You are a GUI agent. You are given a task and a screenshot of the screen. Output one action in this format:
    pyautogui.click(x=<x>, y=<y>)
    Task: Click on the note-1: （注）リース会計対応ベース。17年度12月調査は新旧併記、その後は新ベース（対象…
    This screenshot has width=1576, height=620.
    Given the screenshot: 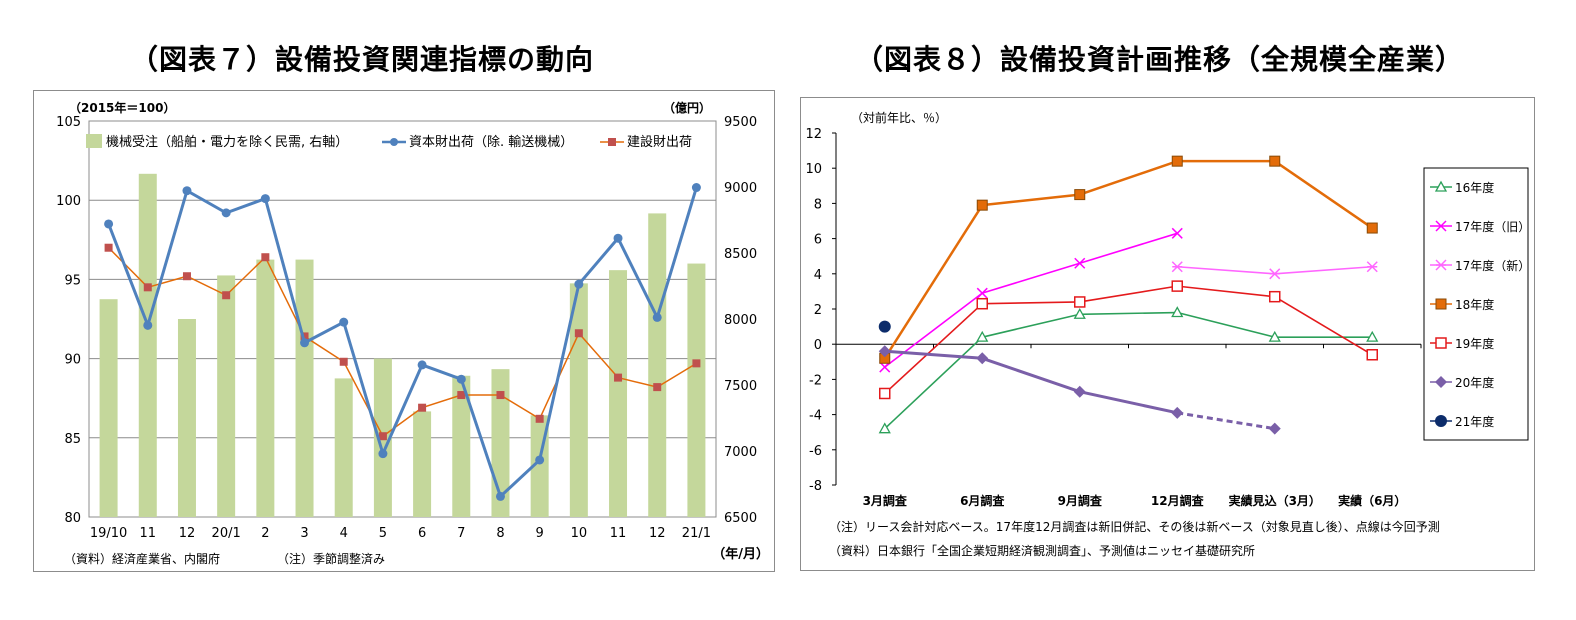 What is the action you would take?
    pyautogui.click(x=1134, y=526)
    